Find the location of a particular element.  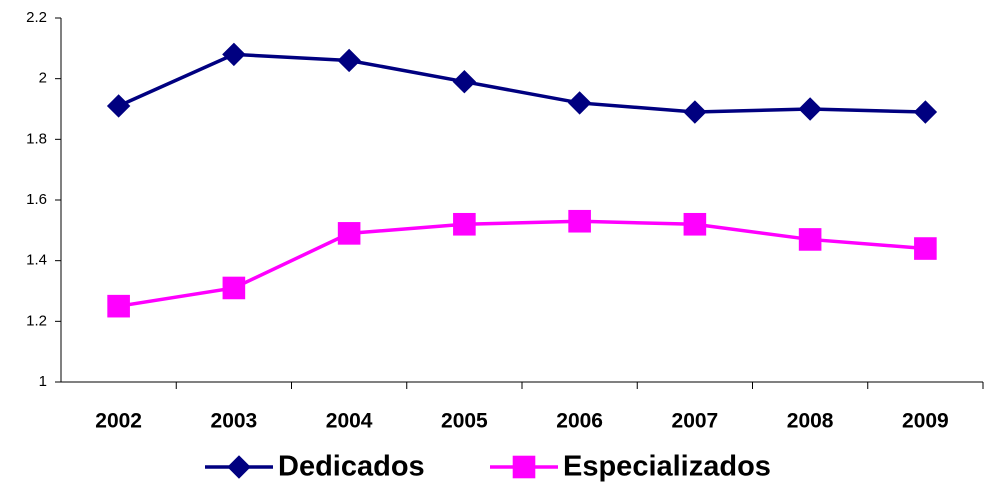

x-tick-label: 2002 is located at coordinates (118, 421).